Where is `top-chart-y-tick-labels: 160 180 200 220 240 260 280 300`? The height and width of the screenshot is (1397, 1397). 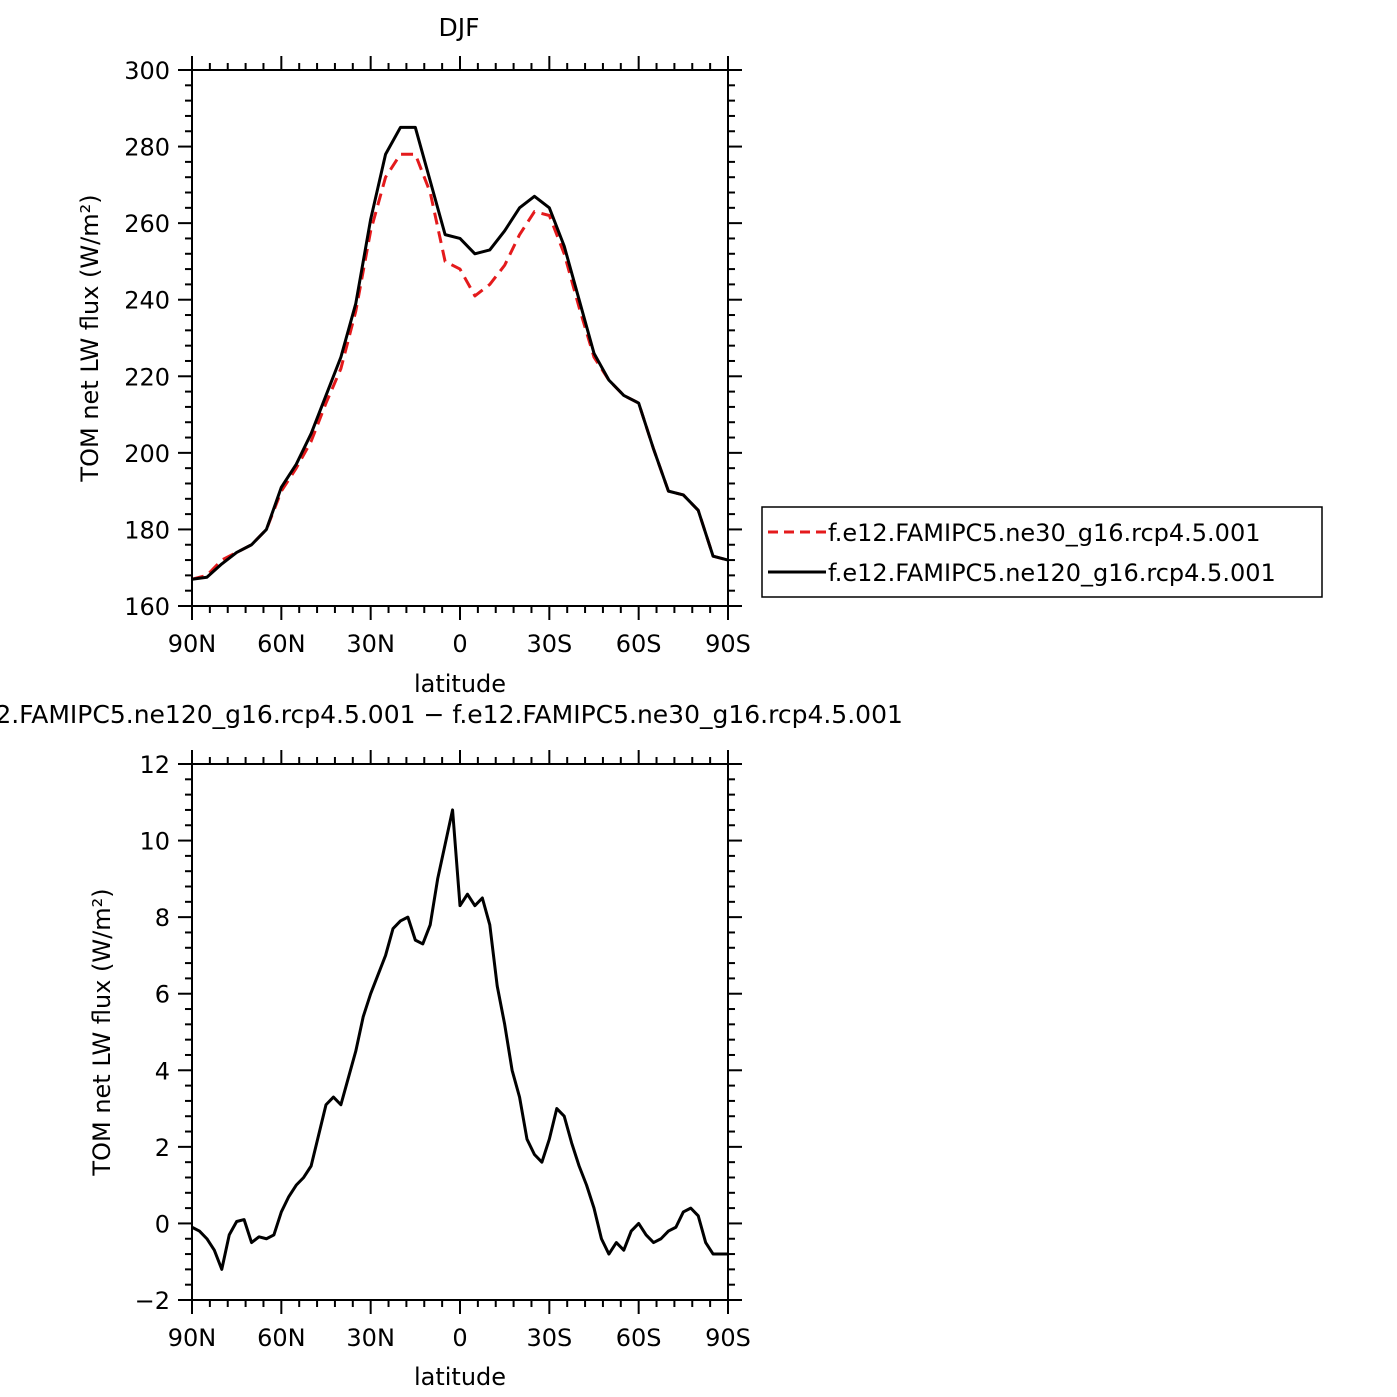
top-chart-y-tick-labels: 160 180 200 220 240 260 280 300 is located at coordinates (147, 339).